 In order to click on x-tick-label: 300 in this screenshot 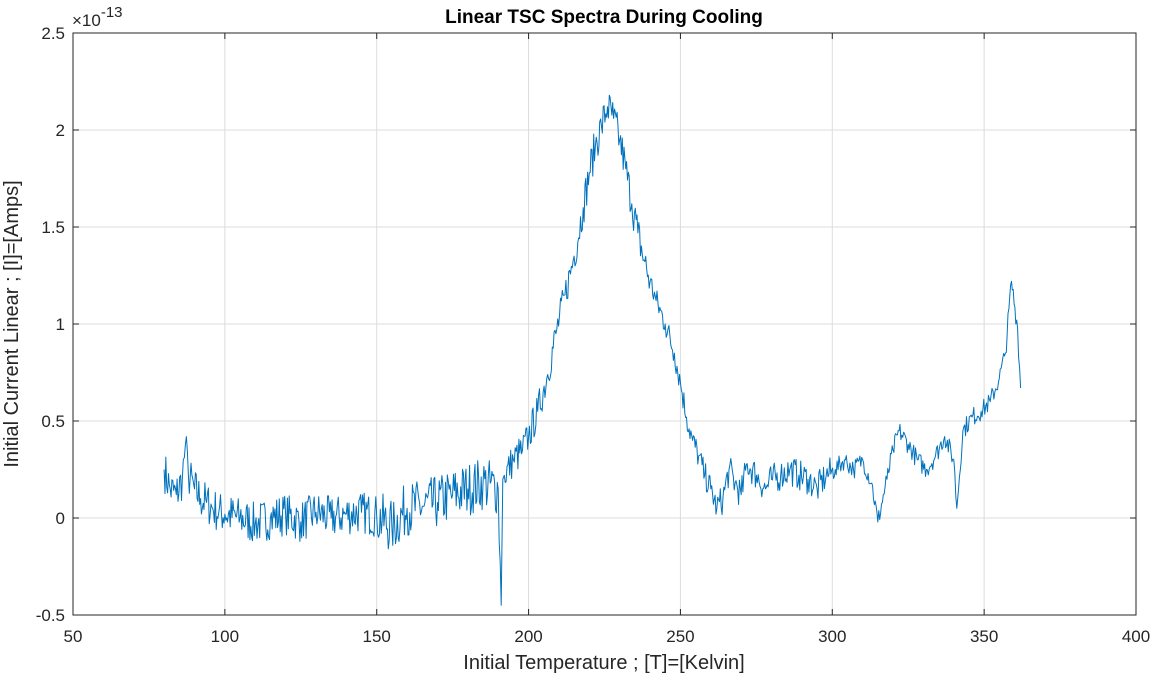, I will do `click(832, 636)`.